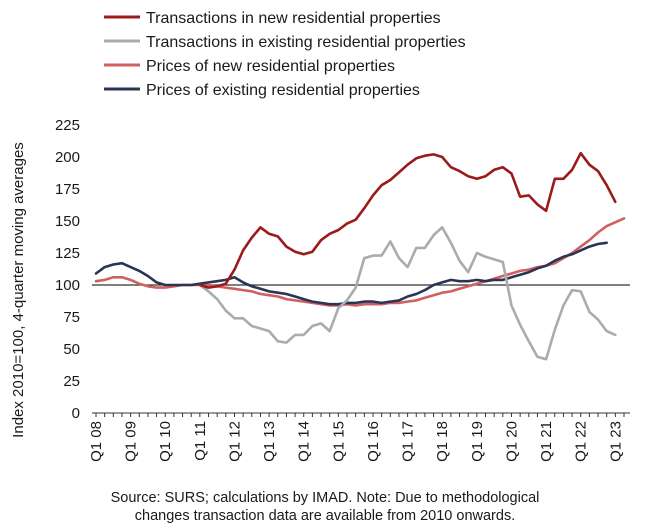 This screenshot has width=650, height=532. Describe the element at coordinates (511, 441) in the screenshot. I see `x-tick-label: Q1 20` at that location.